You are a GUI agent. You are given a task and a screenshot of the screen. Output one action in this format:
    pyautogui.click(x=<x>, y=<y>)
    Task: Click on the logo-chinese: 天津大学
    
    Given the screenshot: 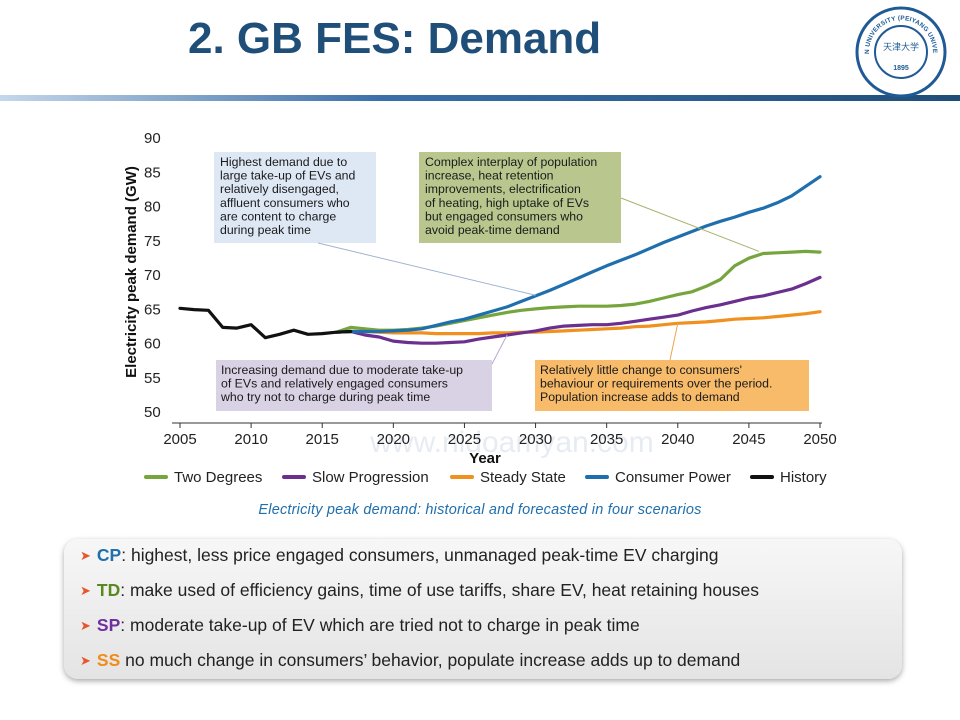 What is the action you would take?
    pyautogui.click(x=901, y=47)
    